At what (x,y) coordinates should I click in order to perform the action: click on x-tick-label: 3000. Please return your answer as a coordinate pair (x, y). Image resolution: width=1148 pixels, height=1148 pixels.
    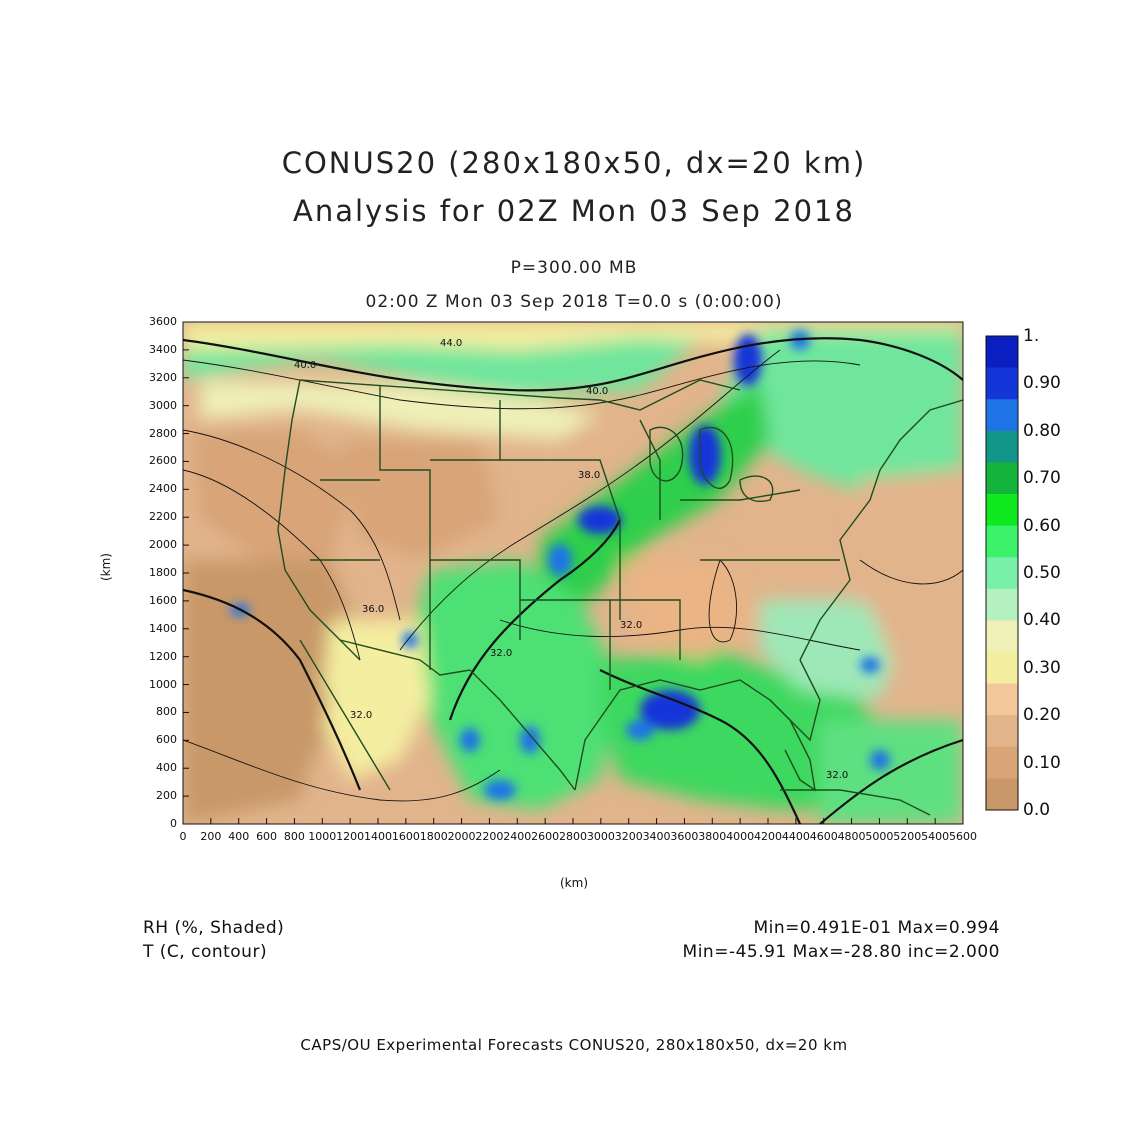
    Looking at the image, I should click on (600, 836).